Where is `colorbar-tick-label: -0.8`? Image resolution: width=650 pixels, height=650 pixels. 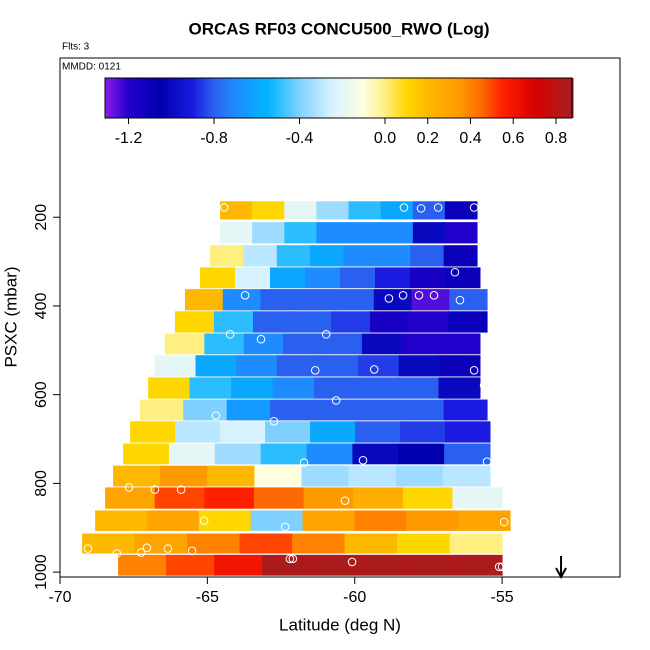
colorbar-tick-label: -0.8 is located at coordinates (214, 138).